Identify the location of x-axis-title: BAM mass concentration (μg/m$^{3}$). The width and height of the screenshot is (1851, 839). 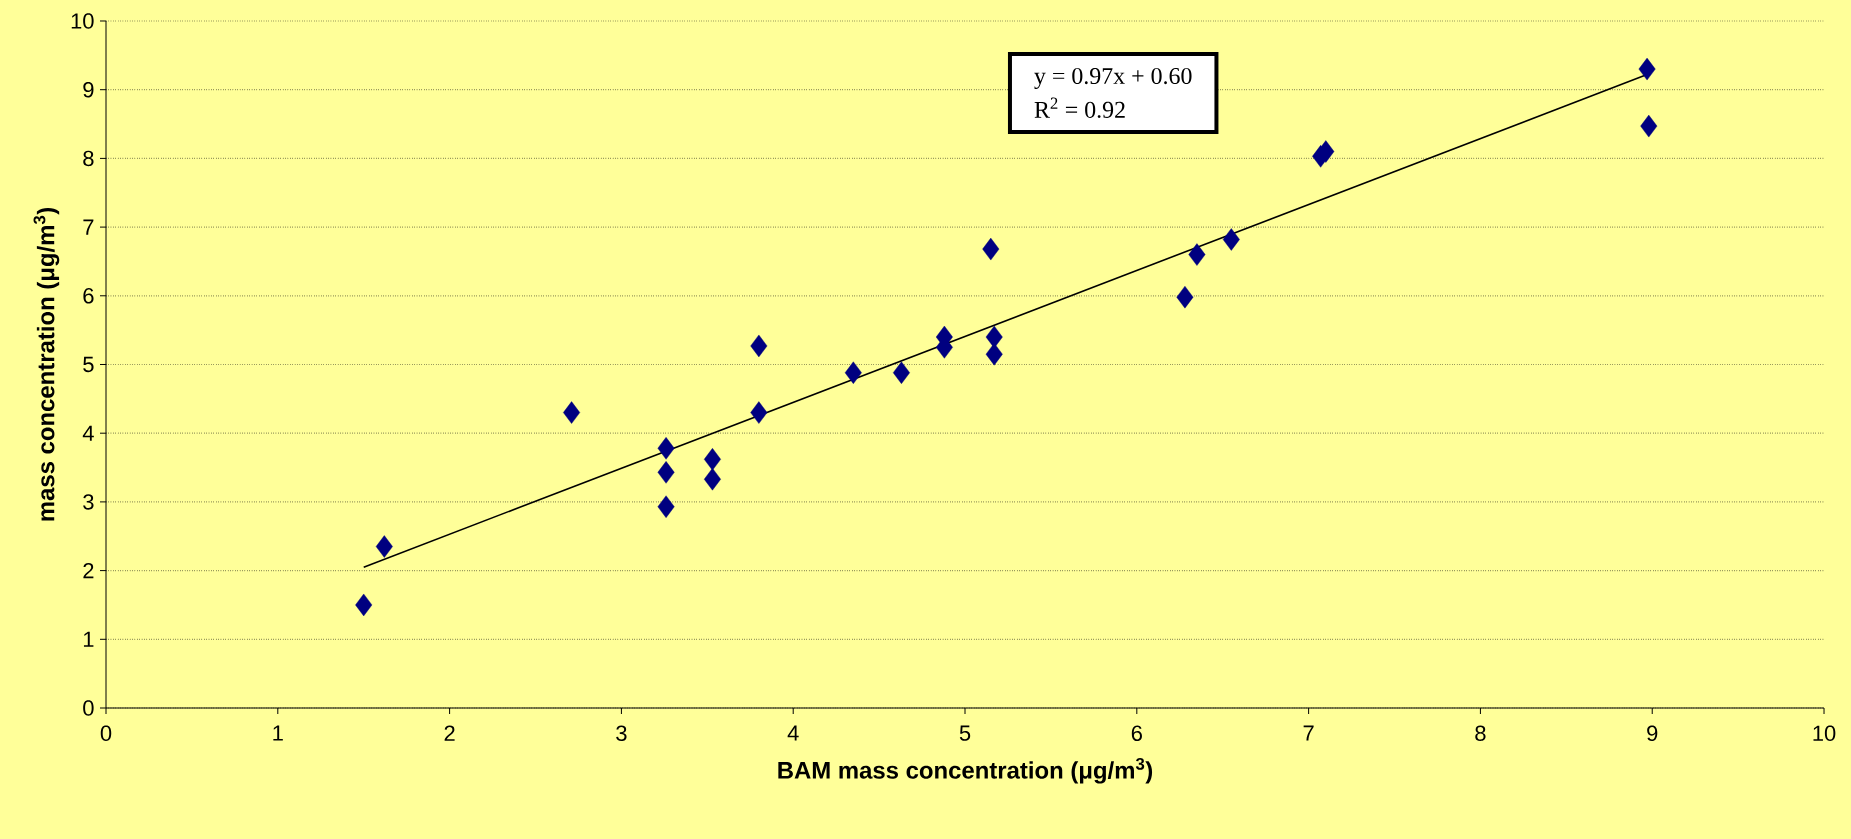
(965, 770).